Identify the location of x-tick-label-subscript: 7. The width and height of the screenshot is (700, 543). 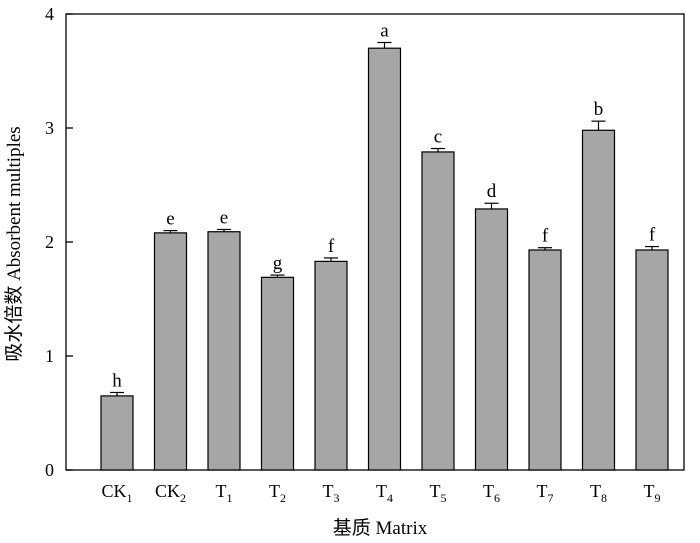
(551, 498).